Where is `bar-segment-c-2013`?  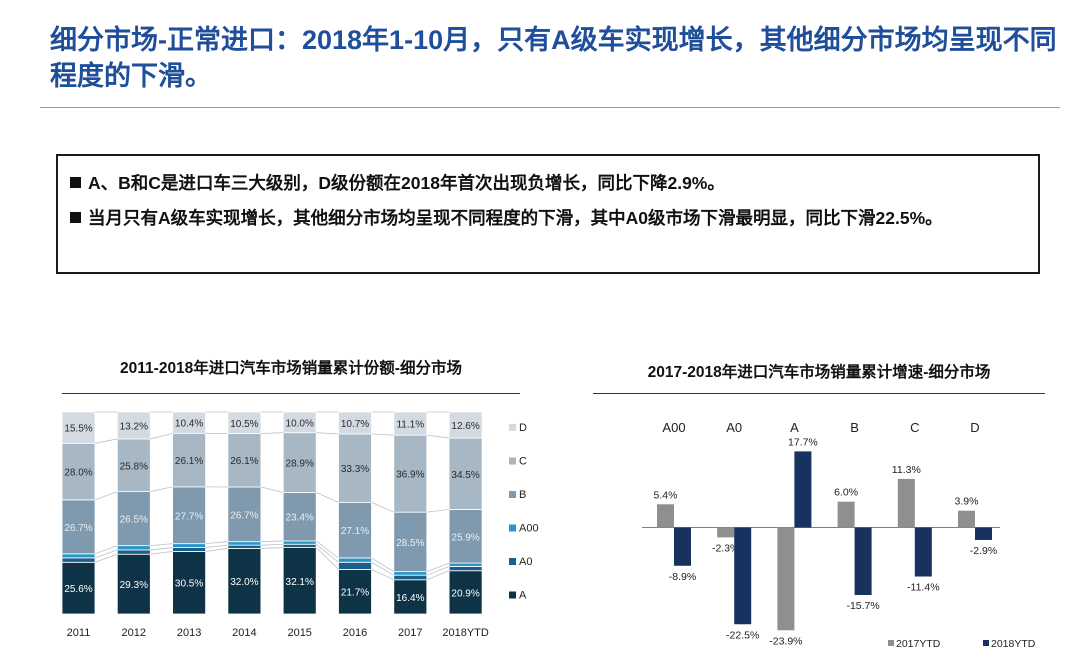
bar-segment-c-2013 is located at coordinates (189, 460).